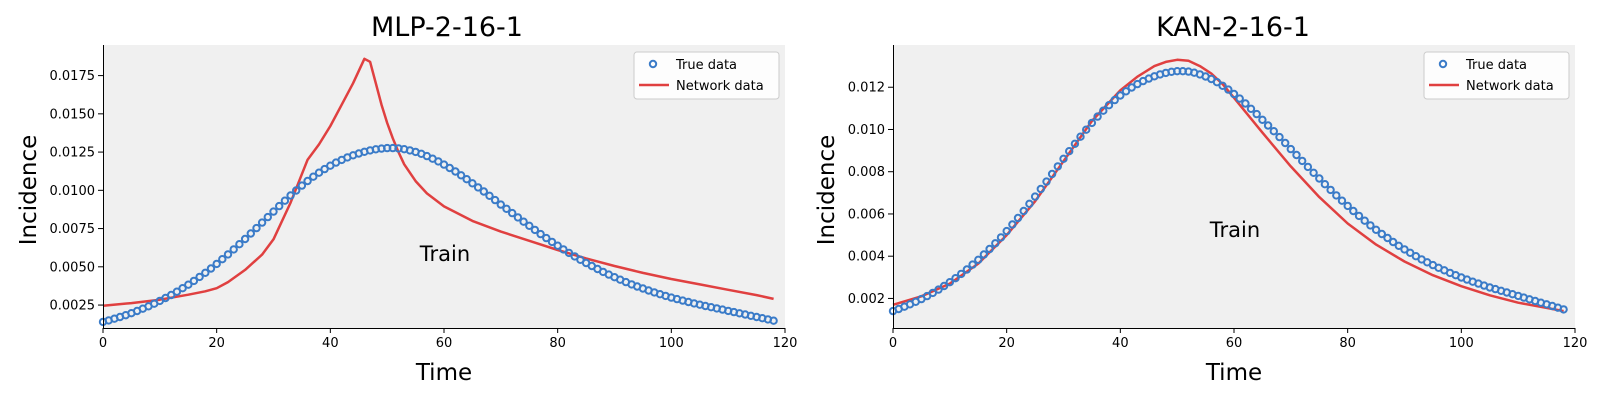 This screenshot has height=400, width=1600. I want to click on legend-marker-true-data, so click(1443, 64).